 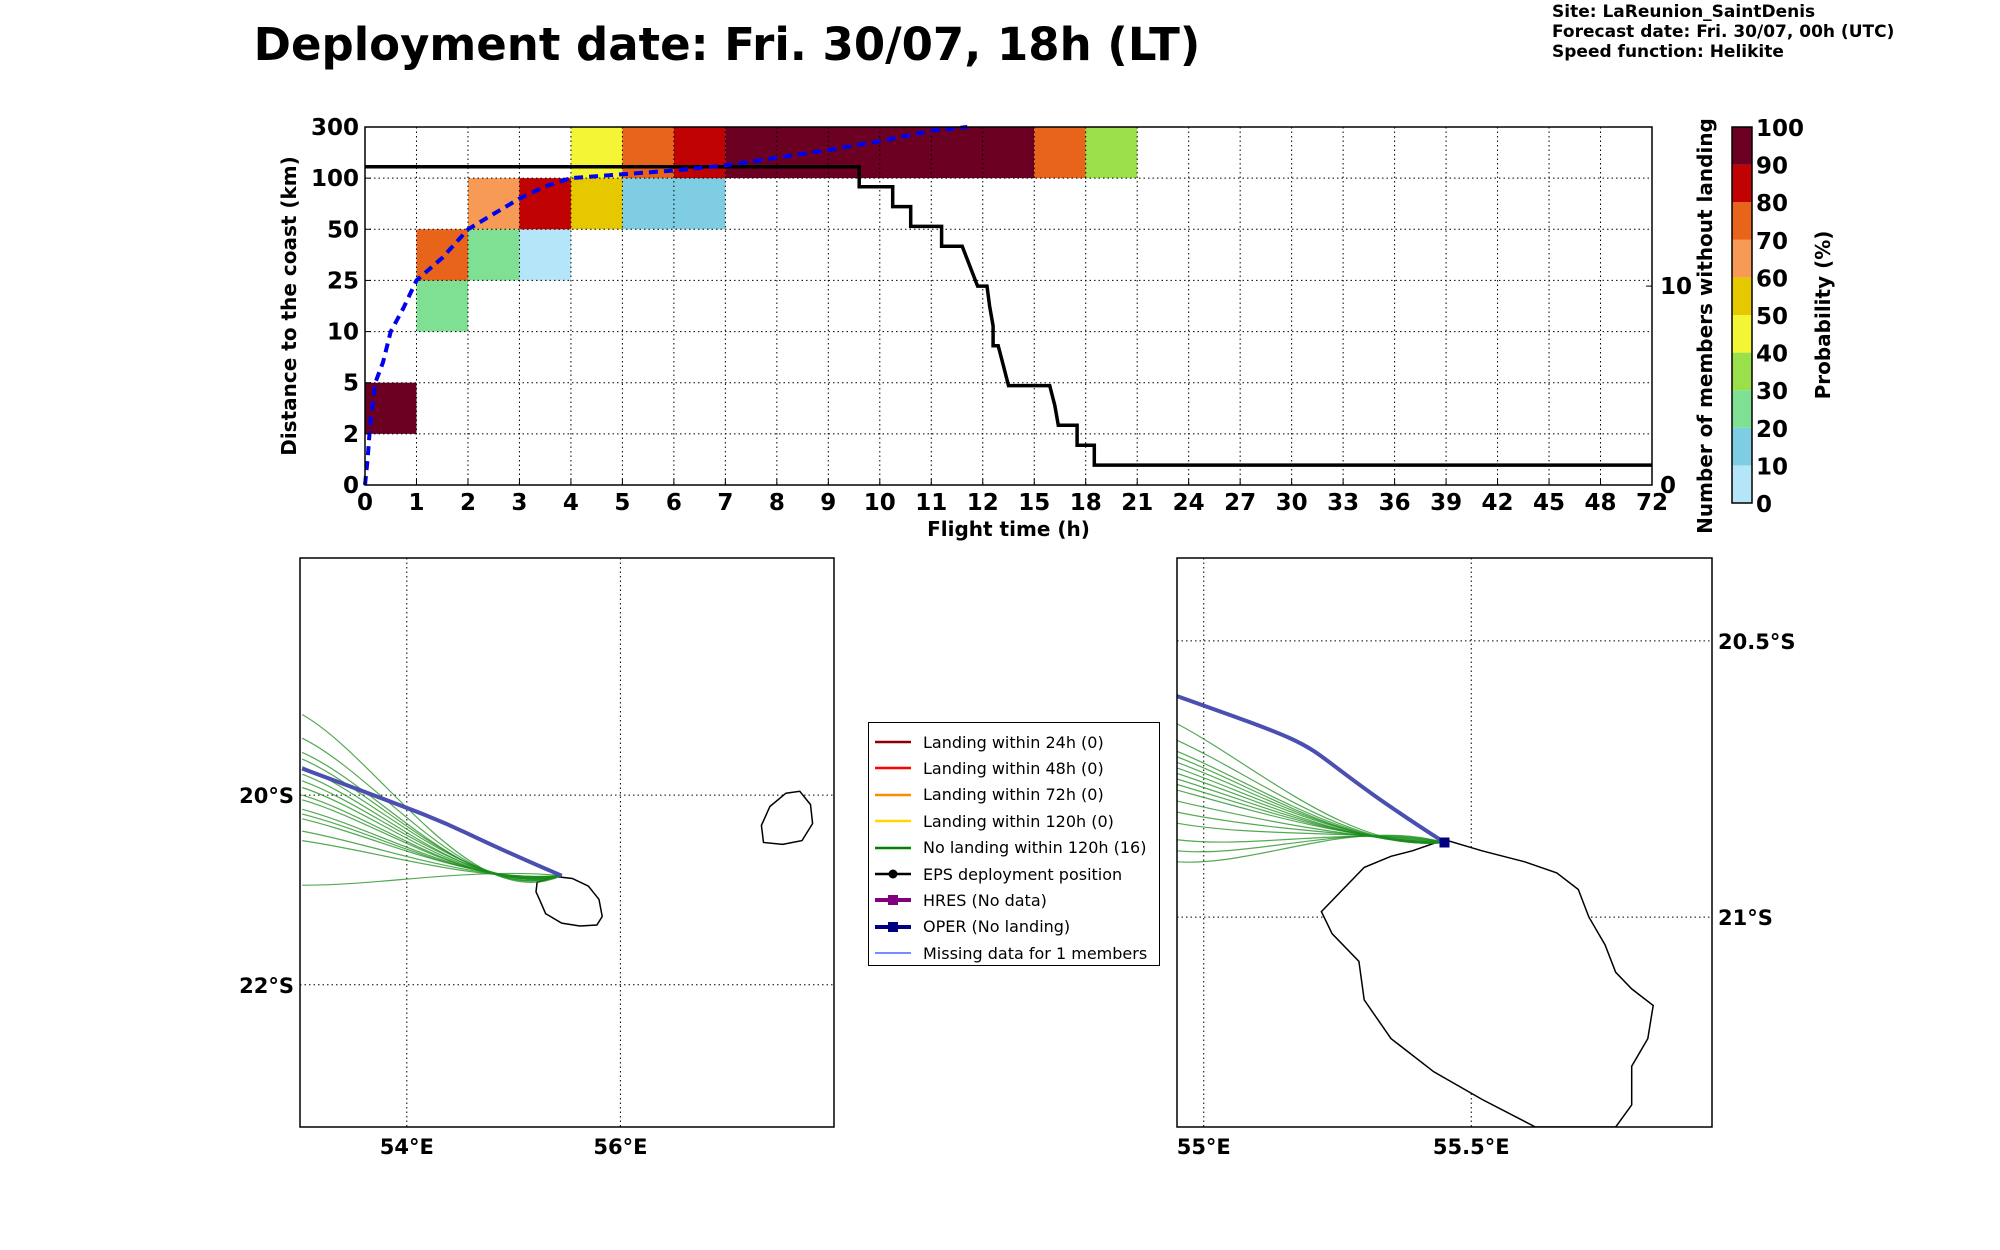 I want to click on y-tick-label: 10, so click(x=343, y=333).